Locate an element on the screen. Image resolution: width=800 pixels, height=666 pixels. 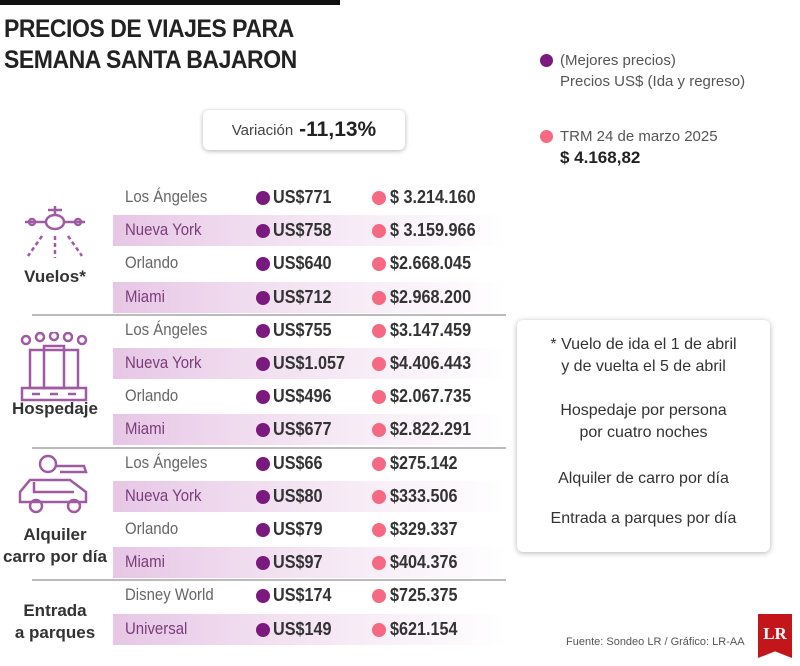
note-parks: Entrada a parques por día is located at coordinates (643, 518).